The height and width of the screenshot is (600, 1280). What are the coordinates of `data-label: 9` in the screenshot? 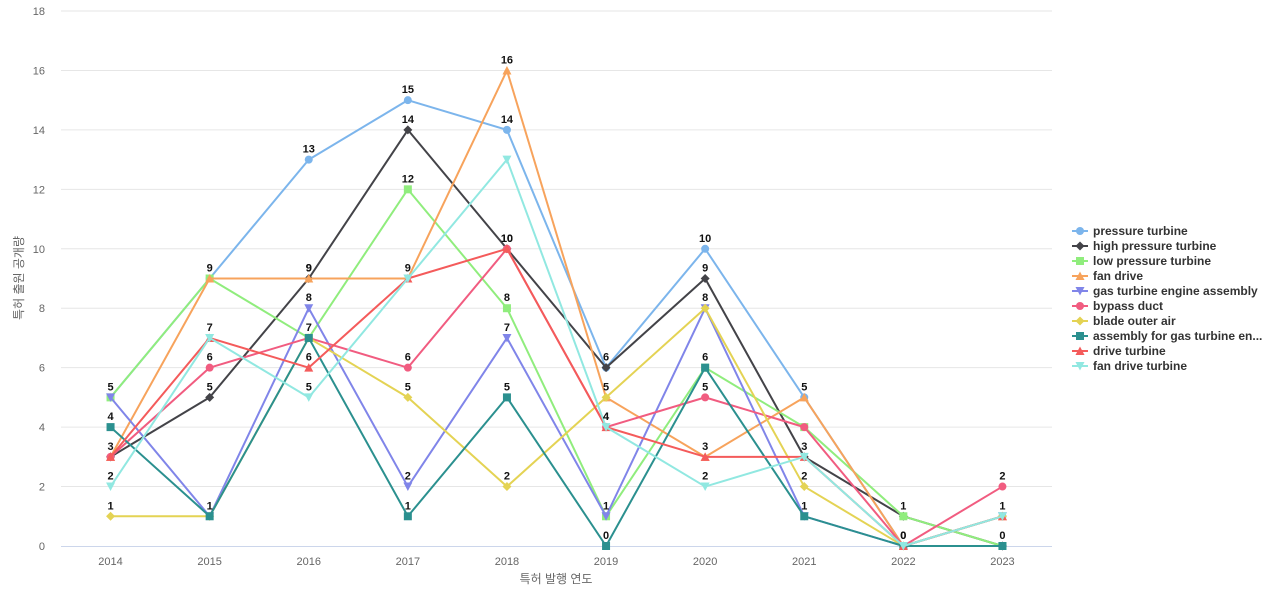 It's located at (705, 269).